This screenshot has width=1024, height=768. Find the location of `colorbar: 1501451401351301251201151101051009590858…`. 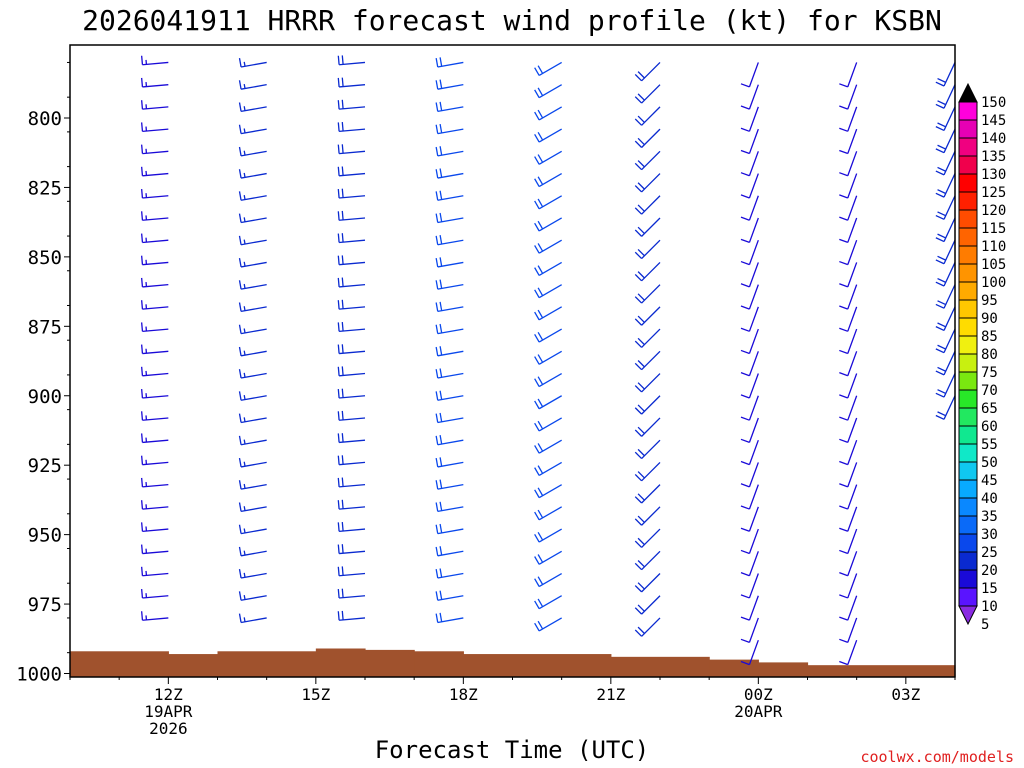

colorbar: 1501451401351301251201151101051009590858… is located at coordinates (982, 357).